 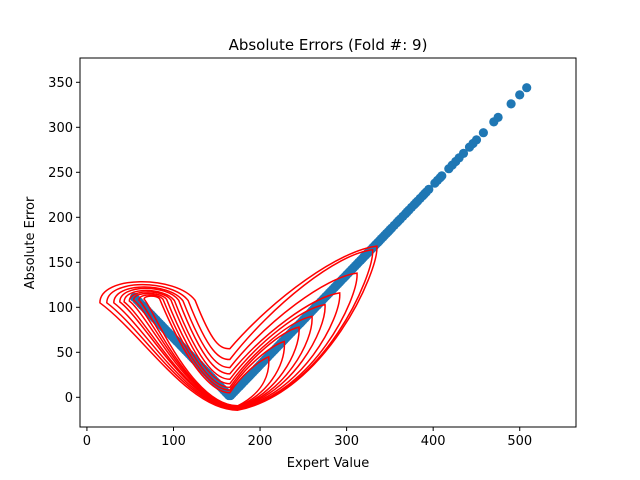 I want to click on y-tick-label: 350, so click(x=60, y=83).